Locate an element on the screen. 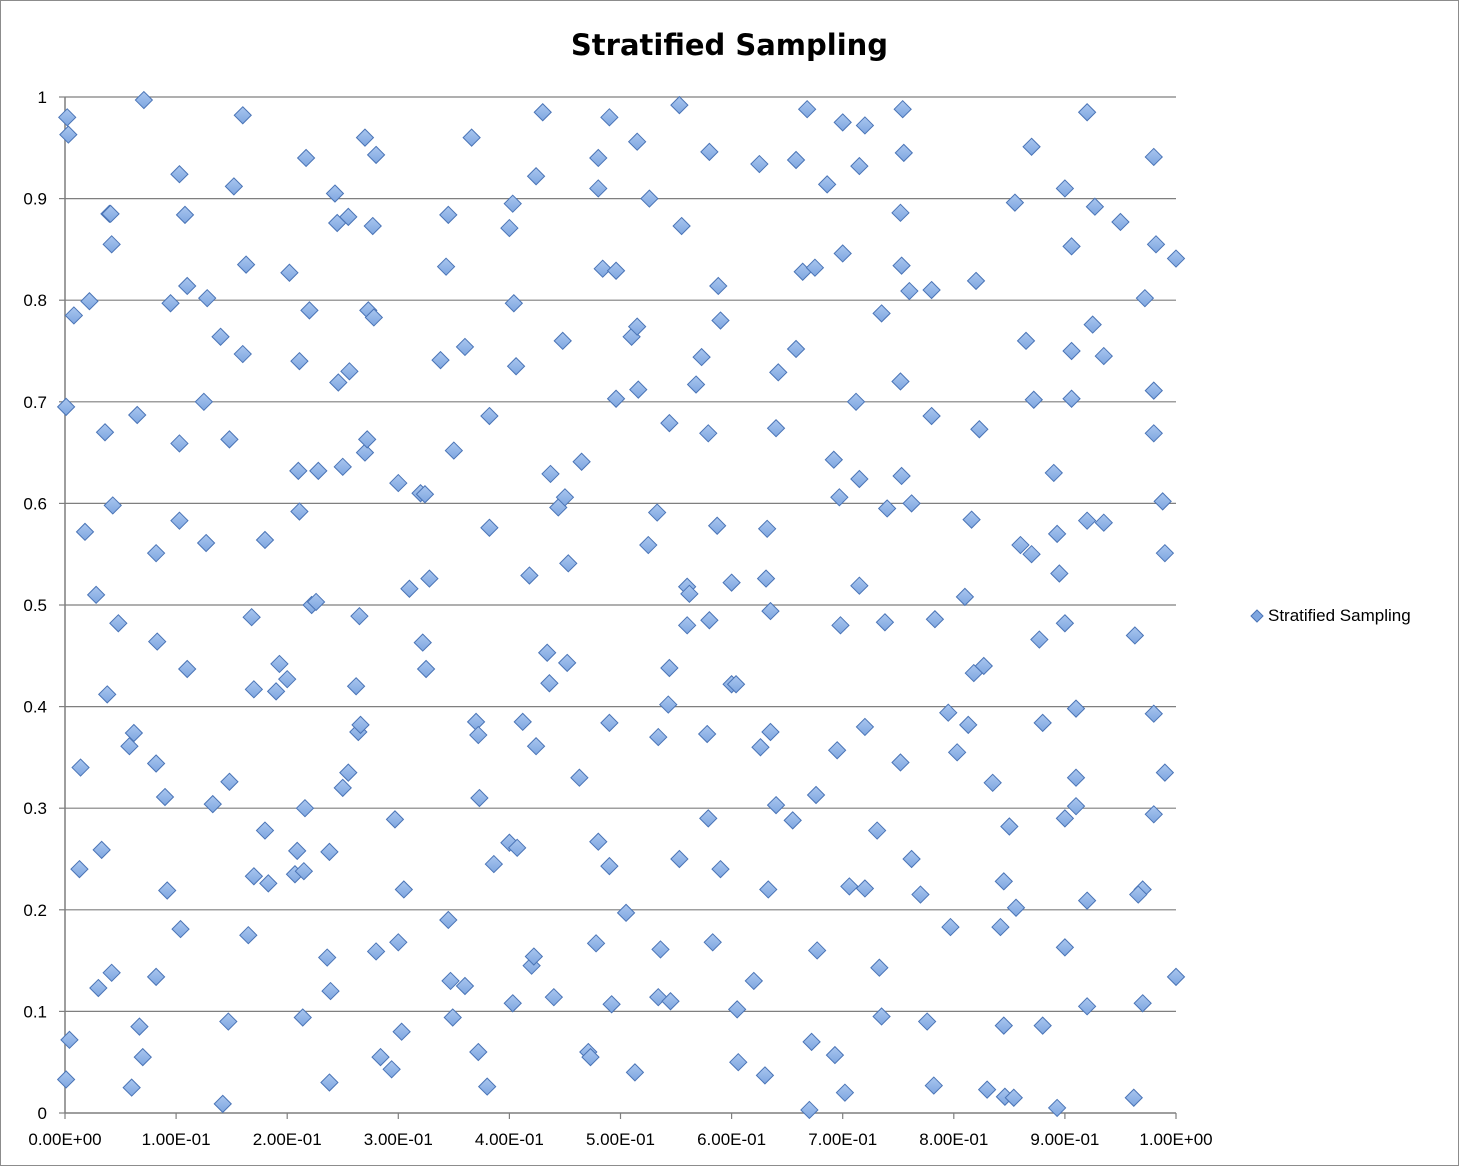  x-tick-label: 6.00E-01 is located at coordinates (731, 1139).